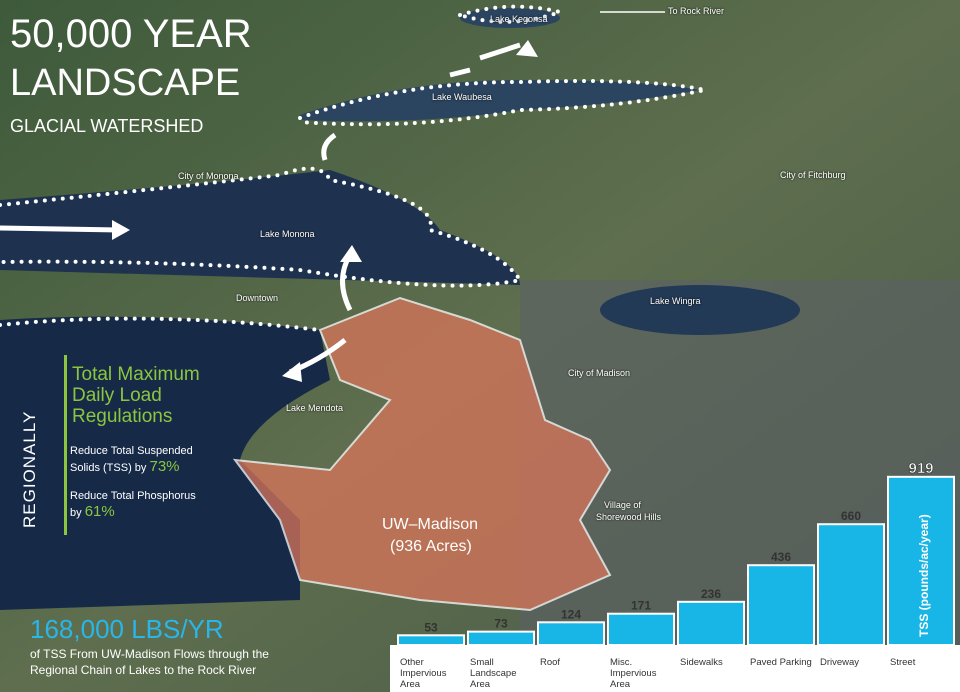  What do you see at coordinates (501, 624) in the screenshot?
I see `value-label: 73` at bounding box center [501, 624].